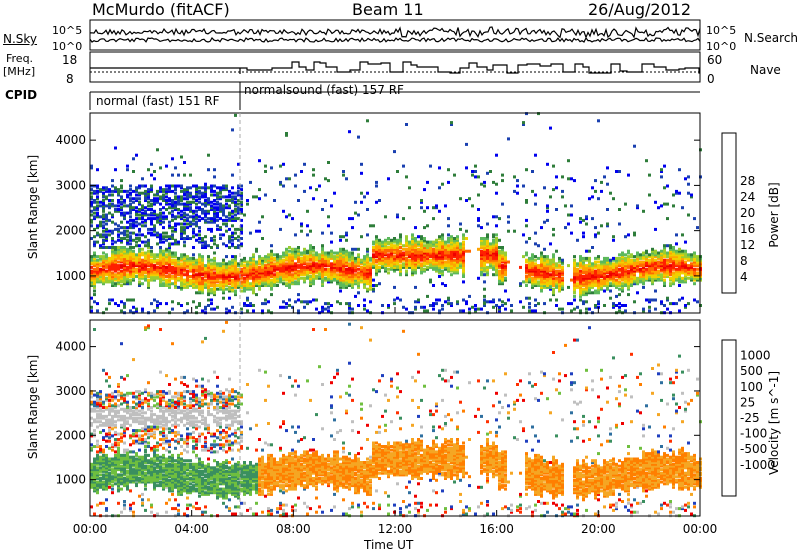 The height and width of the screenshot is (554, 800). What do you see at coordinates (753, 449) in the screenshot?
I see `velocity-colorbar-tick: -500` at bounding box center [753, 449].